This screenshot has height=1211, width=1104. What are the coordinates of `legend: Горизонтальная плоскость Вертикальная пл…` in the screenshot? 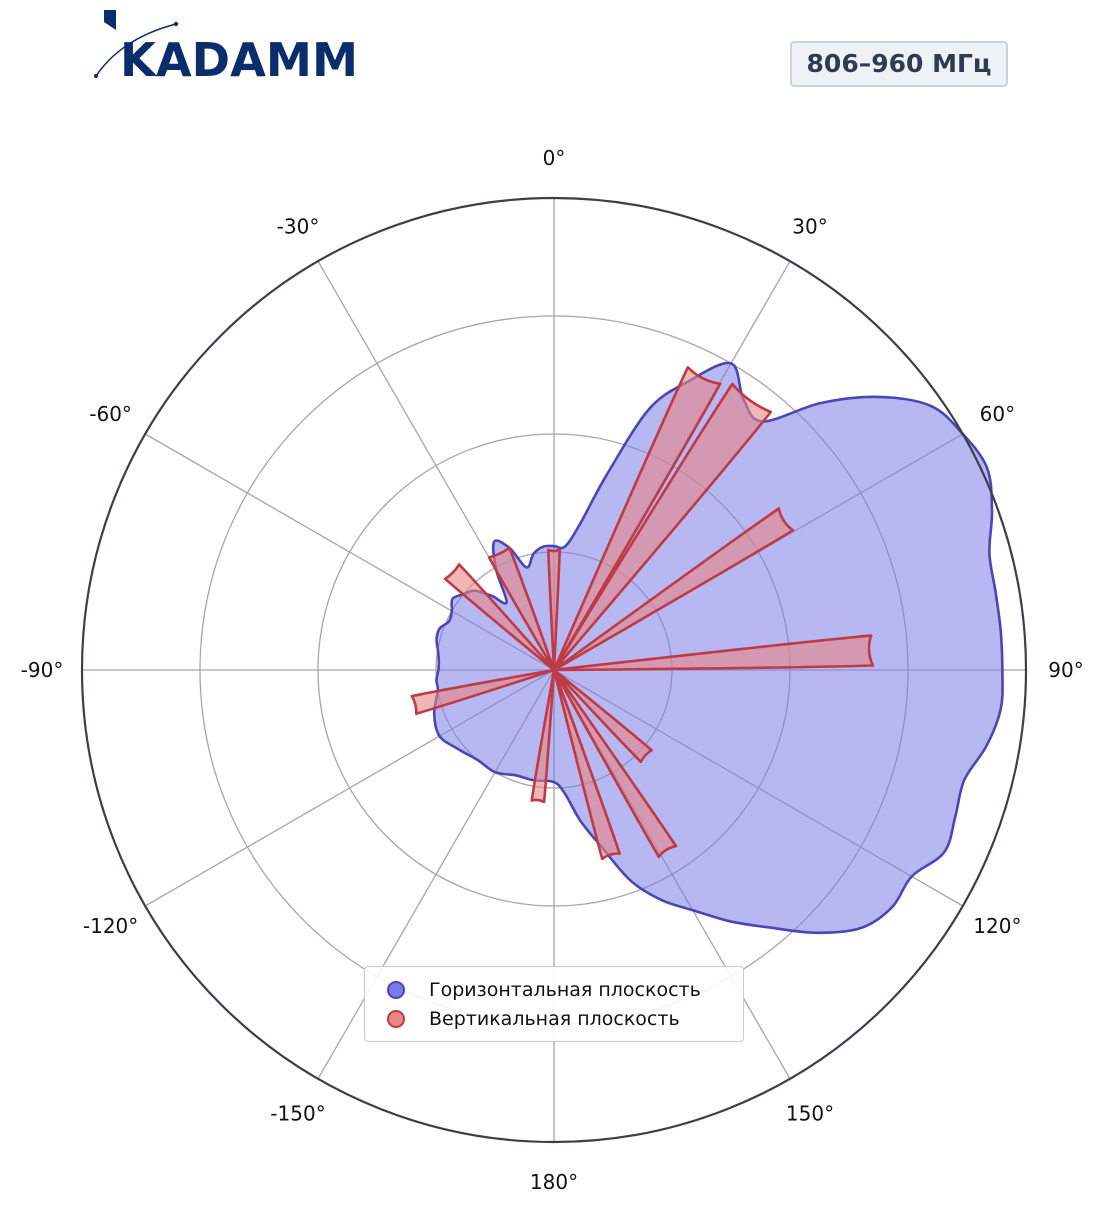 It's located at (554, 1004).